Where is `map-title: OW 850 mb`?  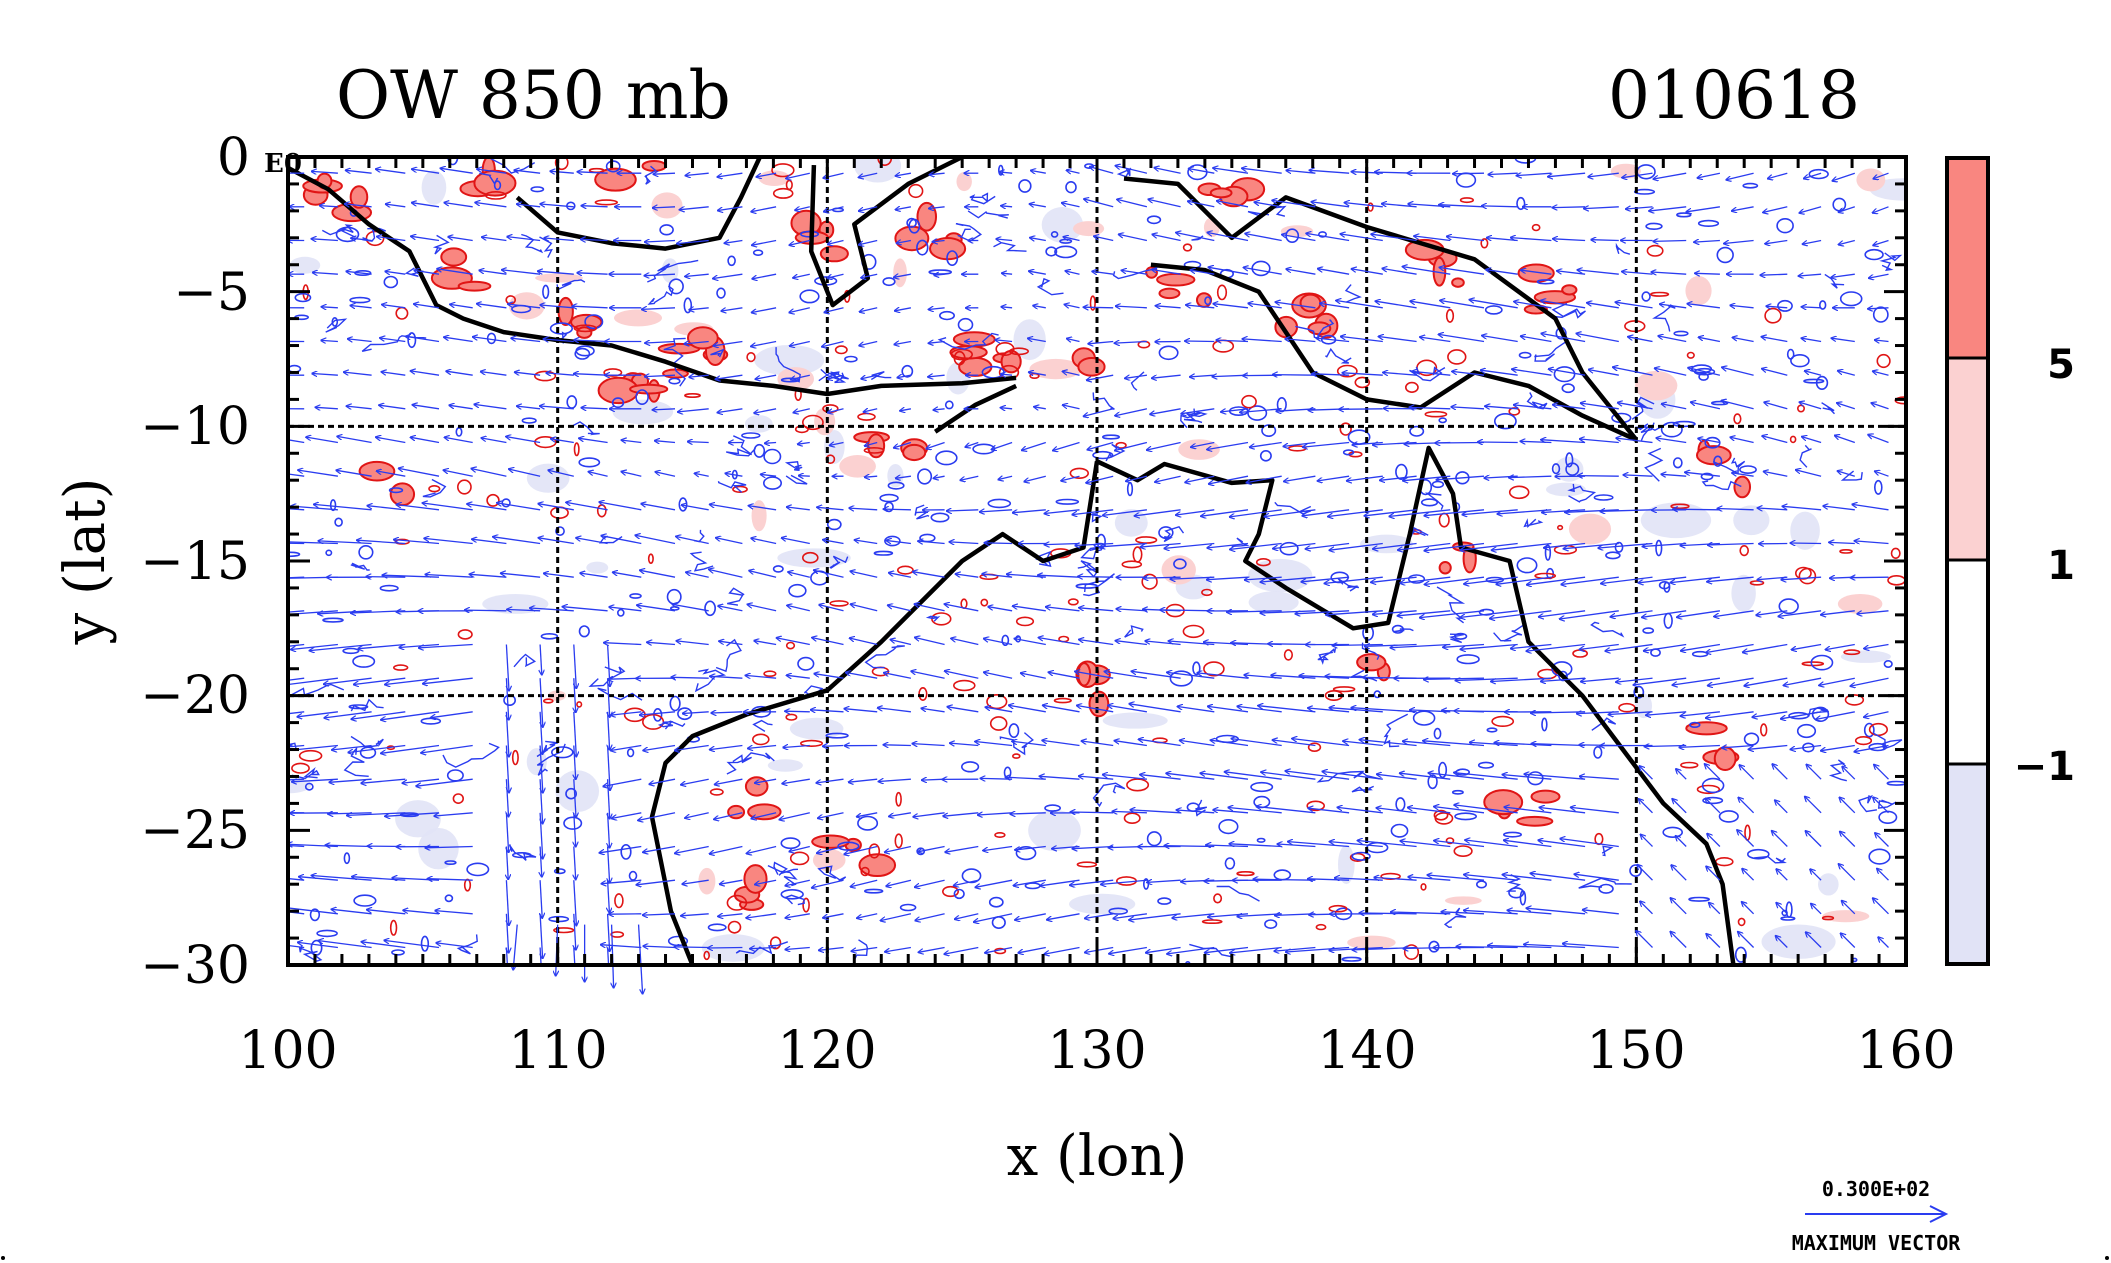
map-title: OW 850 mb is located at coordinates (533, 95).